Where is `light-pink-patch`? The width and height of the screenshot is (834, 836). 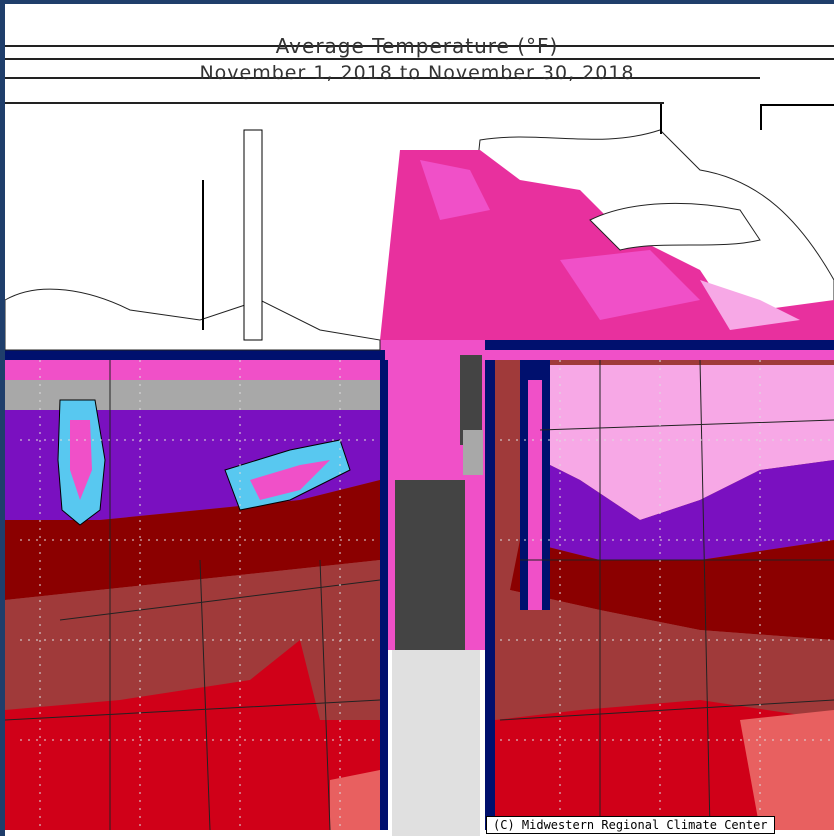
light-pink-patch is located at coordinates (750, 305).